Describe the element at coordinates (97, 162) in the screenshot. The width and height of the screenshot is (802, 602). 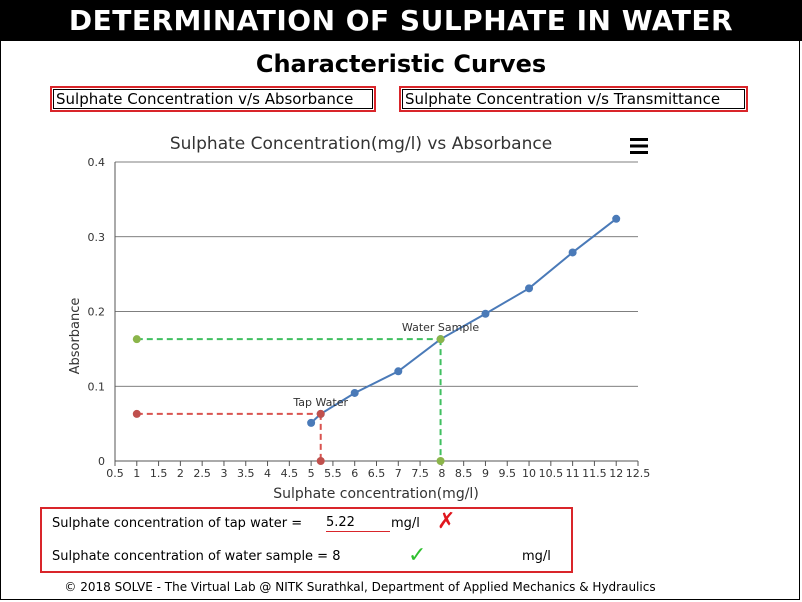
I see `y-tick-label: 0.4` at that location.